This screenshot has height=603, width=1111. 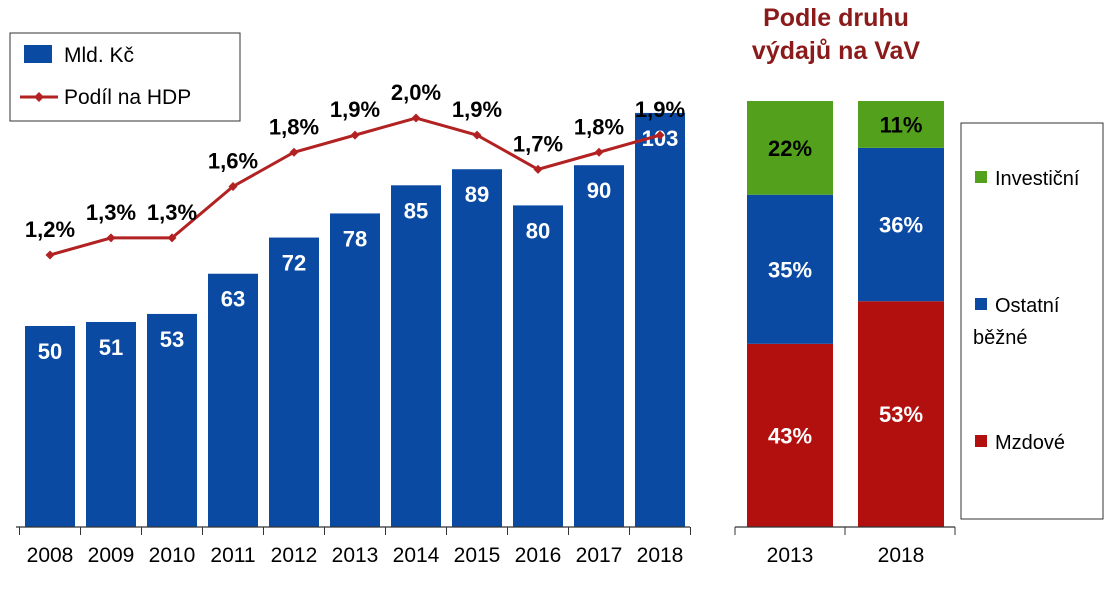 I want to click on bar-2009, so click(x=111, y=424).